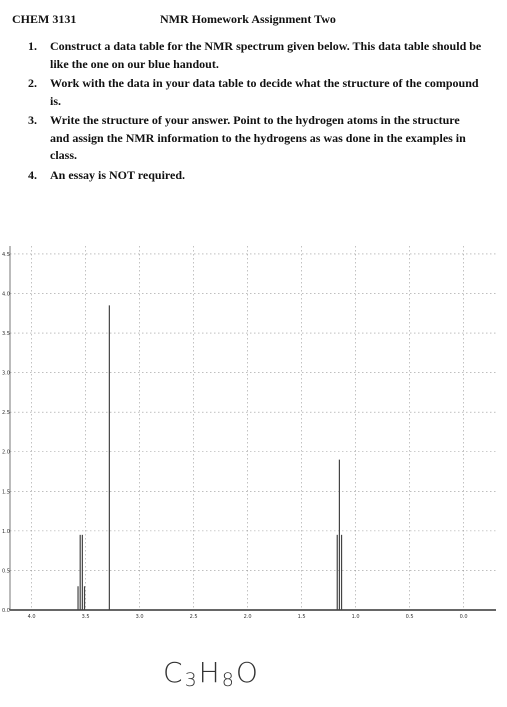 Image resolution: width=507 pixels, height=707 pixels. Describe the element at coordinates (255, 176) in the screenshot. I see `instruction: 4. An essay is NOT required.` at that location.